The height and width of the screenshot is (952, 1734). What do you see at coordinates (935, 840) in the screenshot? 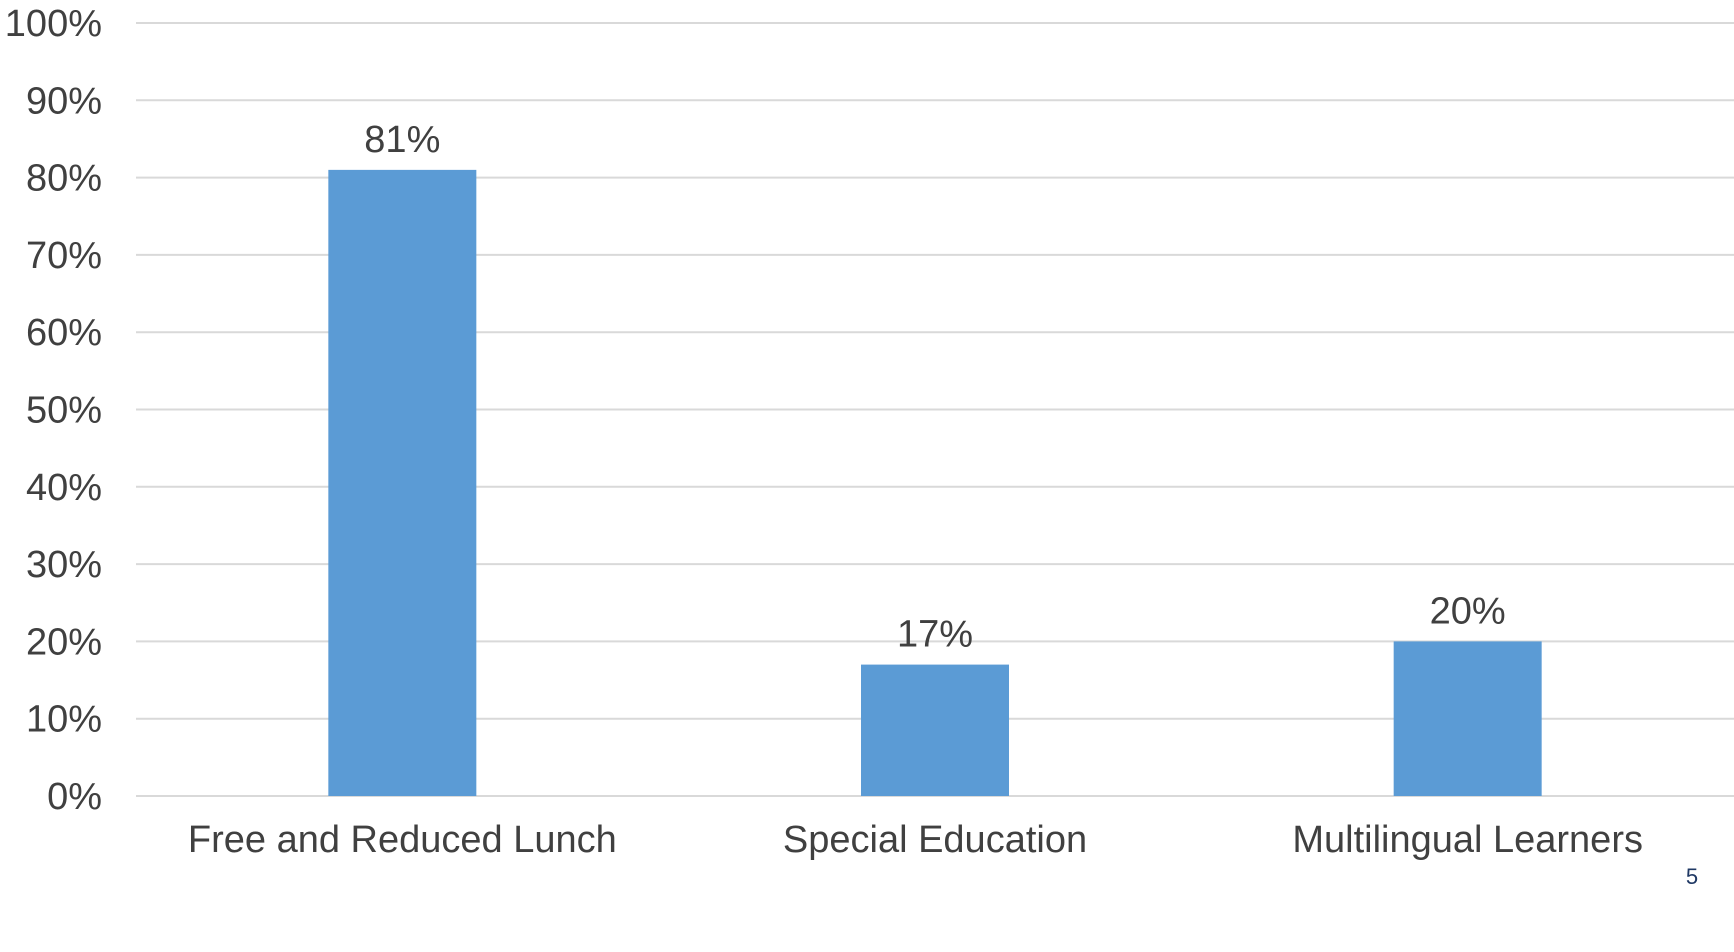
I see `x-category-label: Special Education` at bounding box center [935, 840].